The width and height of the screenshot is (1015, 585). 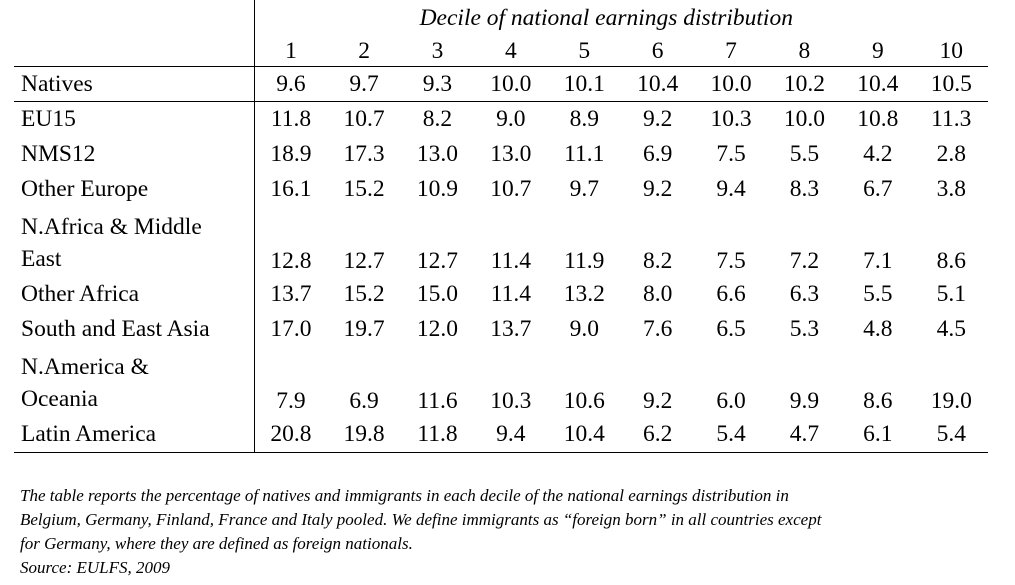 What do you see at coordinates (59, 399) in the screenshot?
I see `row-label-line: Oceania` at bounding box center [59, 399].